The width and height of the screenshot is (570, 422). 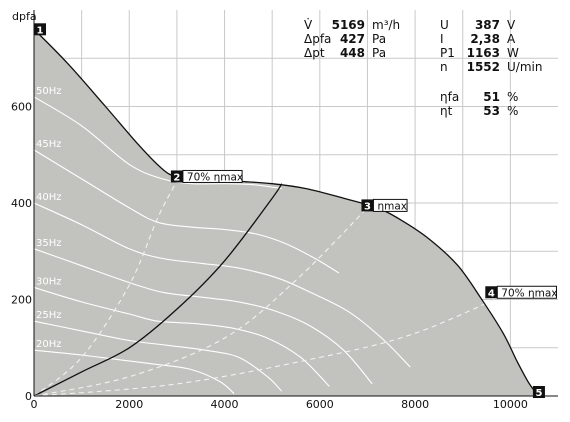 I want to click on operating-point-number: 3, so click(x=367, y=206).